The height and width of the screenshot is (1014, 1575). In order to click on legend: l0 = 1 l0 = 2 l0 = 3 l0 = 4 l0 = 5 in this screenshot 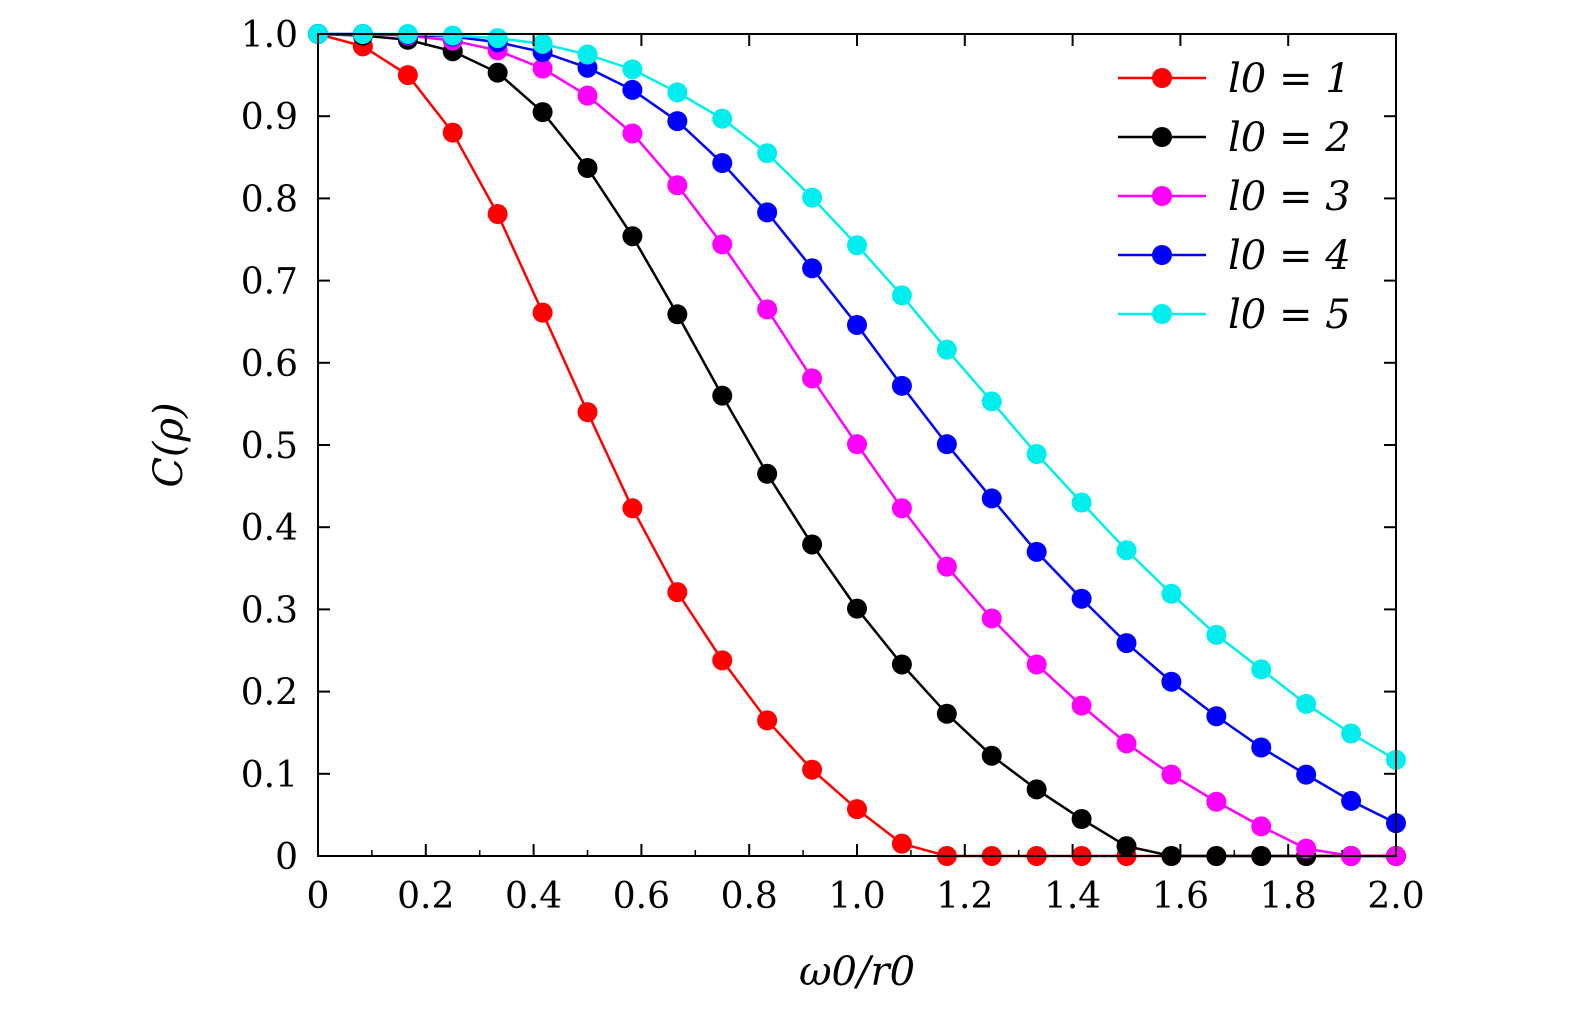, I will do `click(1234, 197)`.